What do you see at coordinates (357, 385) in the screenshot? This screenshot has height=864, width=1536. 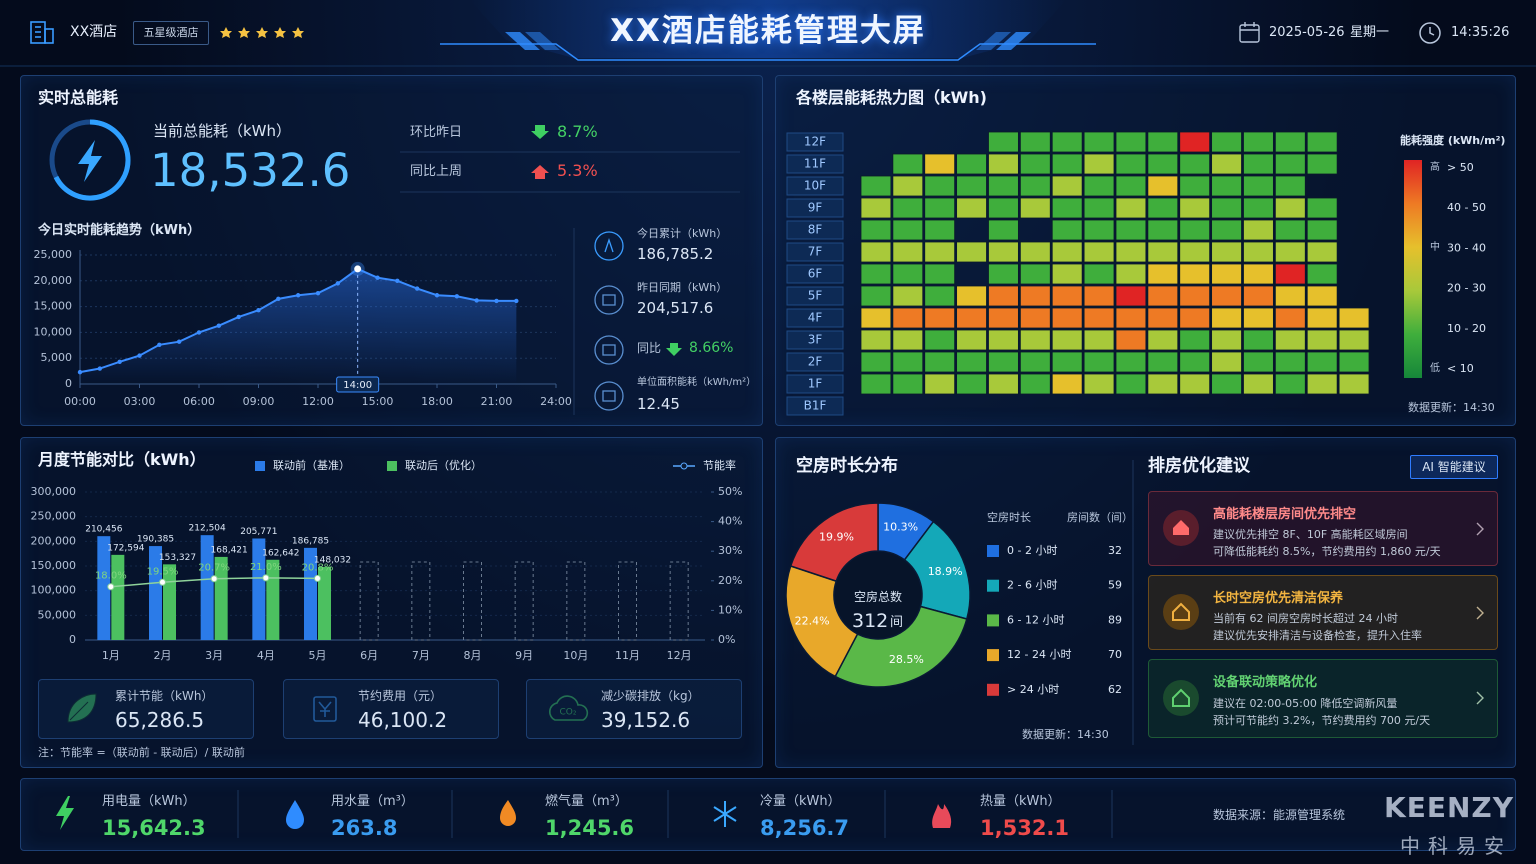 I see `annotation-label: 14:00` at bounding box center [357, 385].